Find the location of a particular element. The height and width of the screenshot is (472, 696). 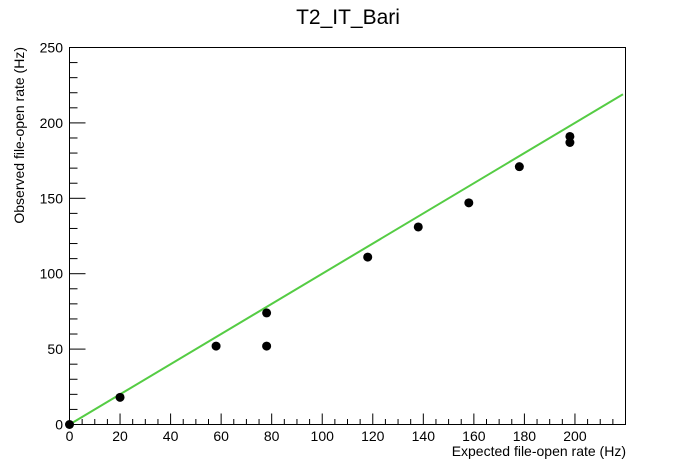

x-tick-label: 120 is located at coordinates (373, 436).